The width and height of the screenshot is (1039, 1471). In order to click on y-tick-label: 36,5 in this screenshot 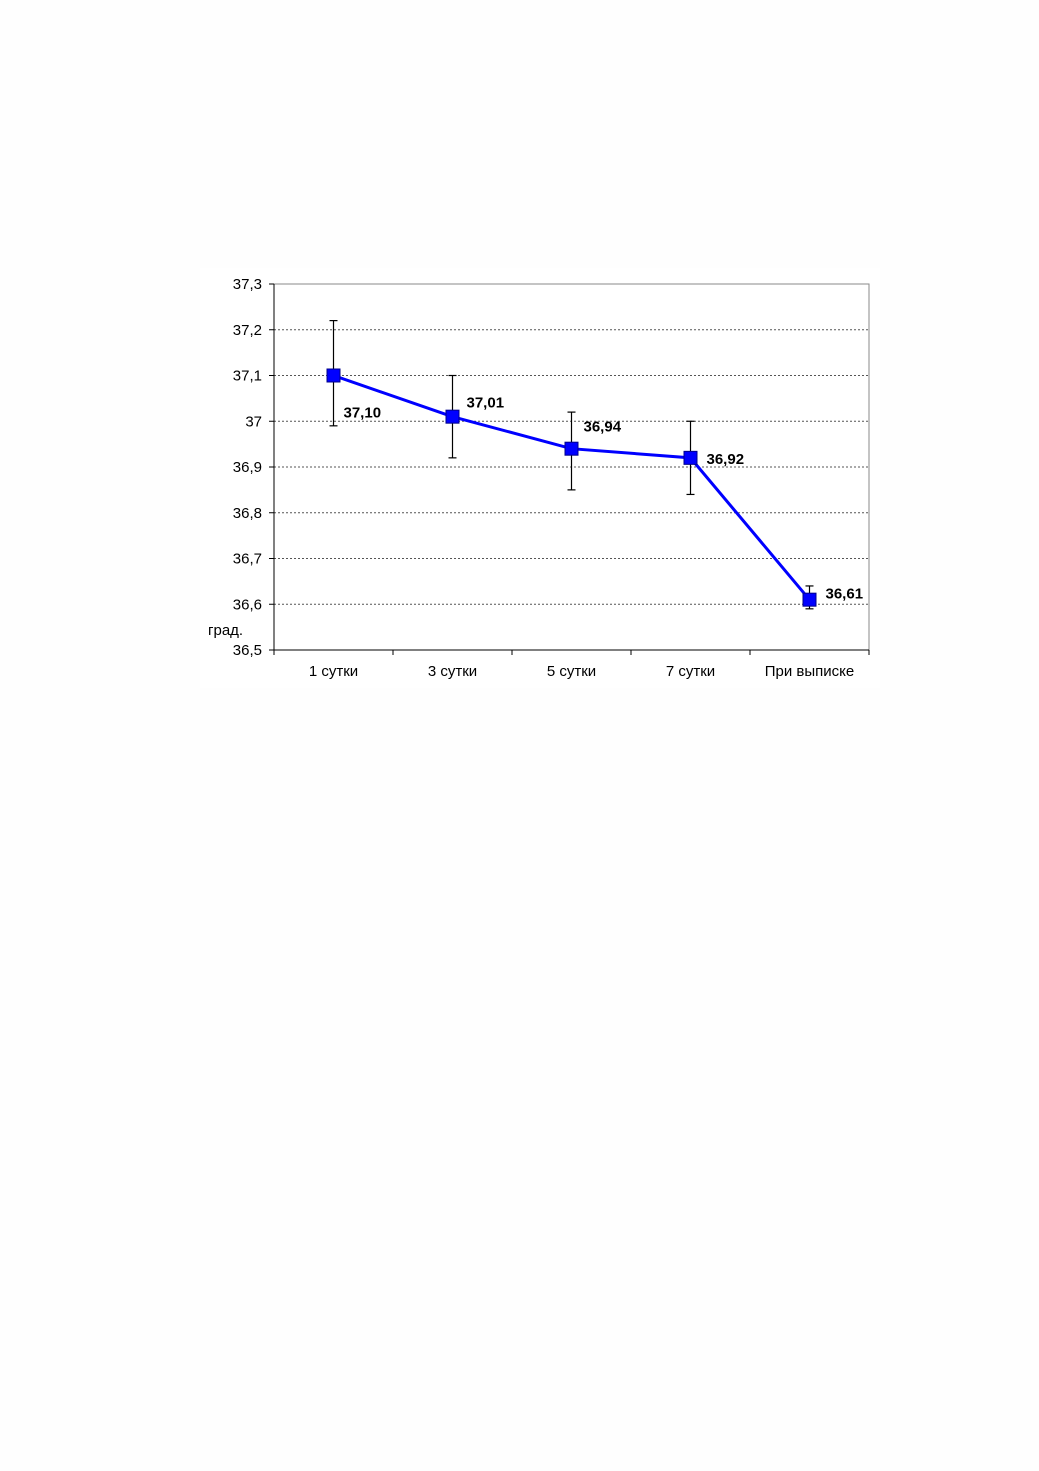, I will do `click(247, 650)`.